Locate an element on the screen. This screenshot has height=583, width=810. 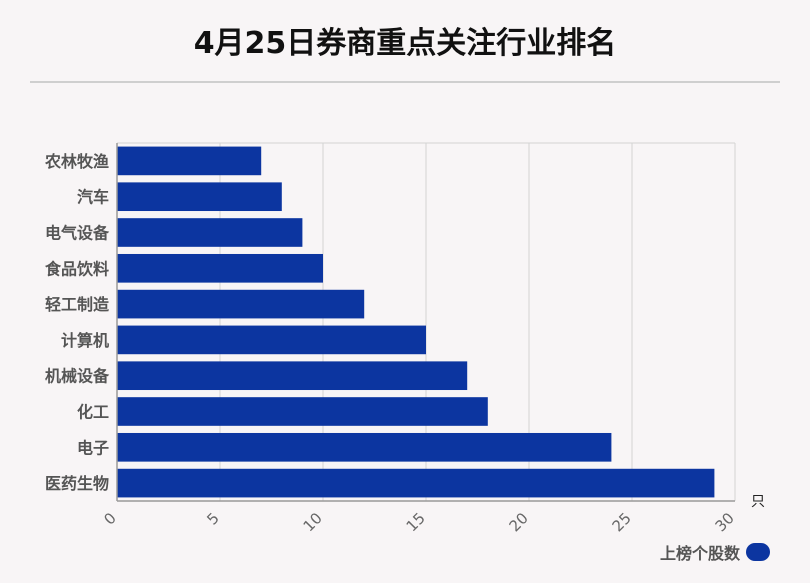
legend: 上榜个股数 is located at coordinates (715, 552).